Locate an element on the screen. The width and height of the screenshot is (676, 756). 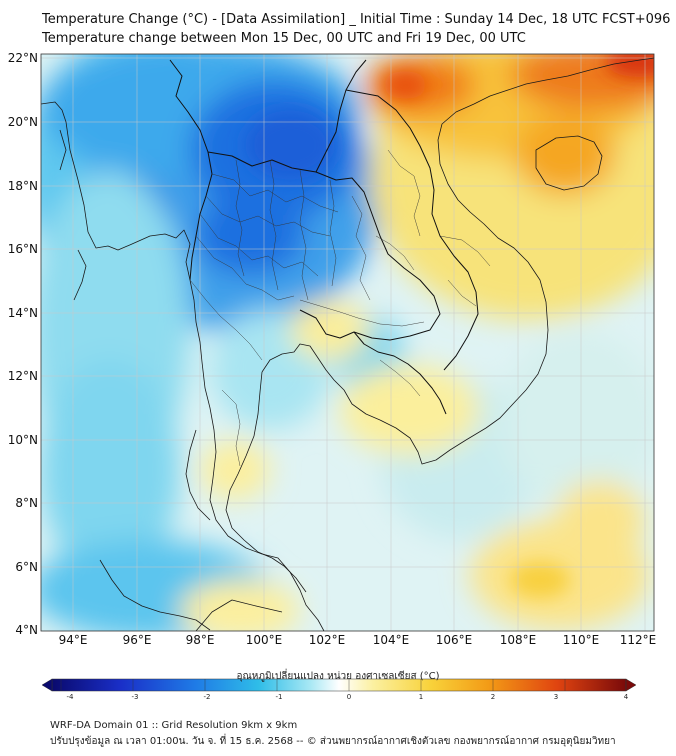
lon-label: 98°E is located at coordinates (200, 640).